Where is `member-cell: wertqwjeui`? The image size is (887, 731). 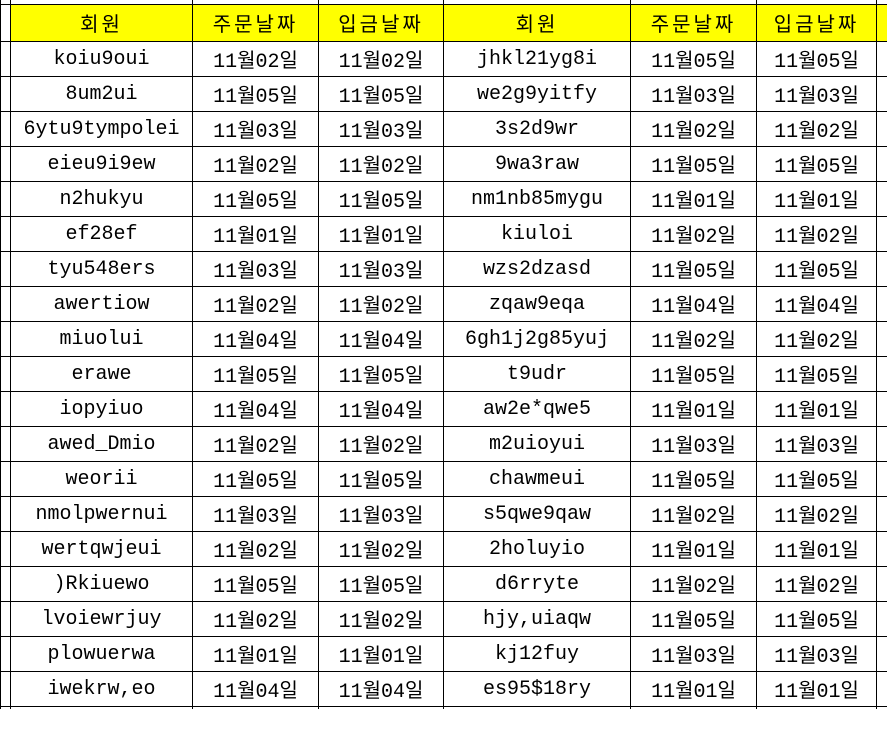 member-cell: wertqwjeui is located at coordinates (101, 549).